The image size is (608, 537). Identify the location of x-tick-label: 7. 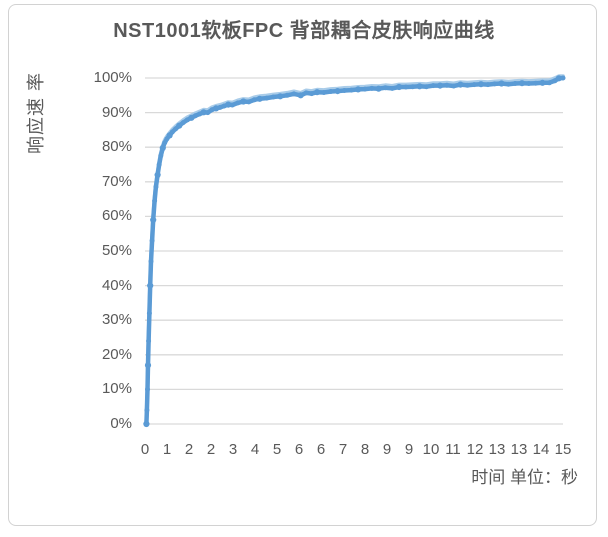
(343, 449).